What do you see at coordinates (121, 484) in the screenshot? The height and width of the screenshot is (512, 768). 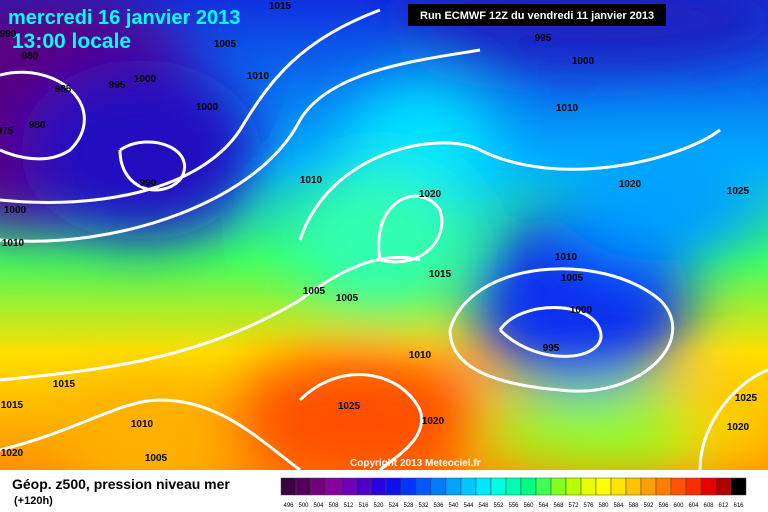 I see `footer-title: Géop. z500, pression niveau mer` at bounding box center [121, 484].